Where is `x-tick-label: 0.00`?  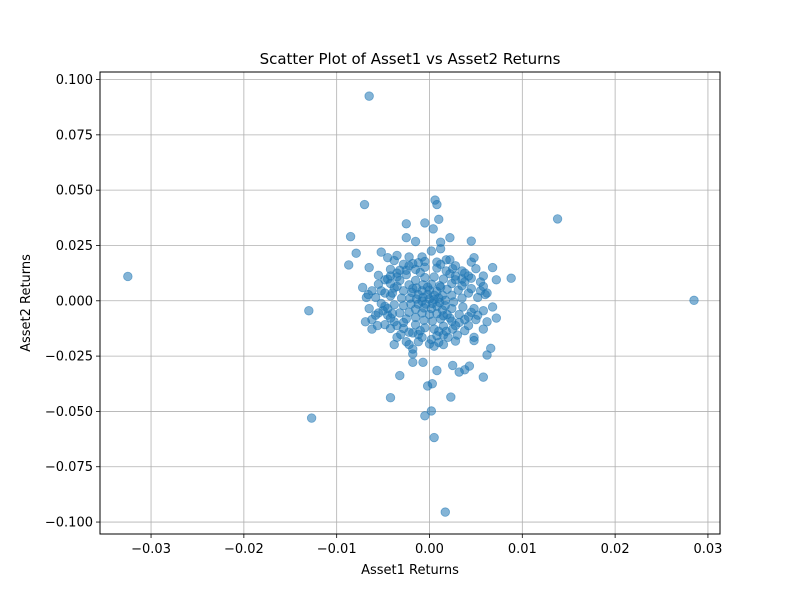 x-tick-label: 0.00 is located at coordinates (429, 549).